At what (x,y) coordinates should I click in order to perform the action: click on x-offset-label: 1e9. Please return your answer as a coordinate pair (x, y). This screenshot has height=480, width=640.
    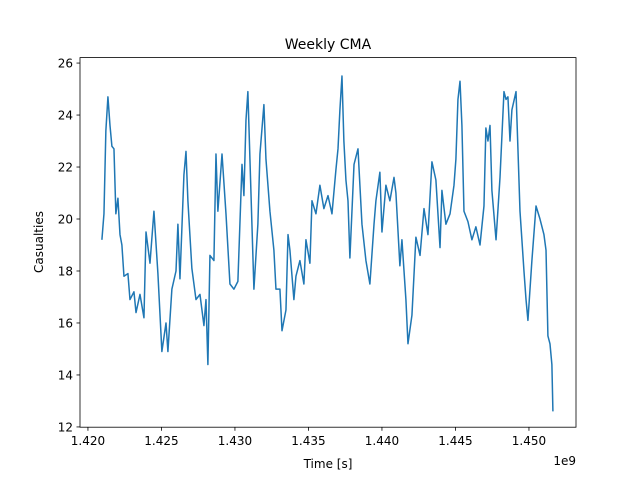
    Looking at the image, I should click on (564, 461).